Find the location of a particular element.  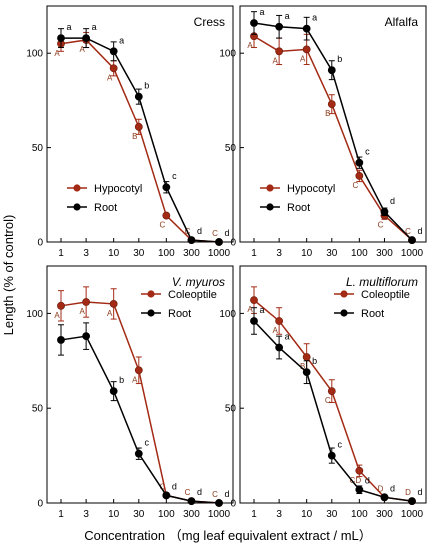

significance-label: D is located at coordinates (408, 492).